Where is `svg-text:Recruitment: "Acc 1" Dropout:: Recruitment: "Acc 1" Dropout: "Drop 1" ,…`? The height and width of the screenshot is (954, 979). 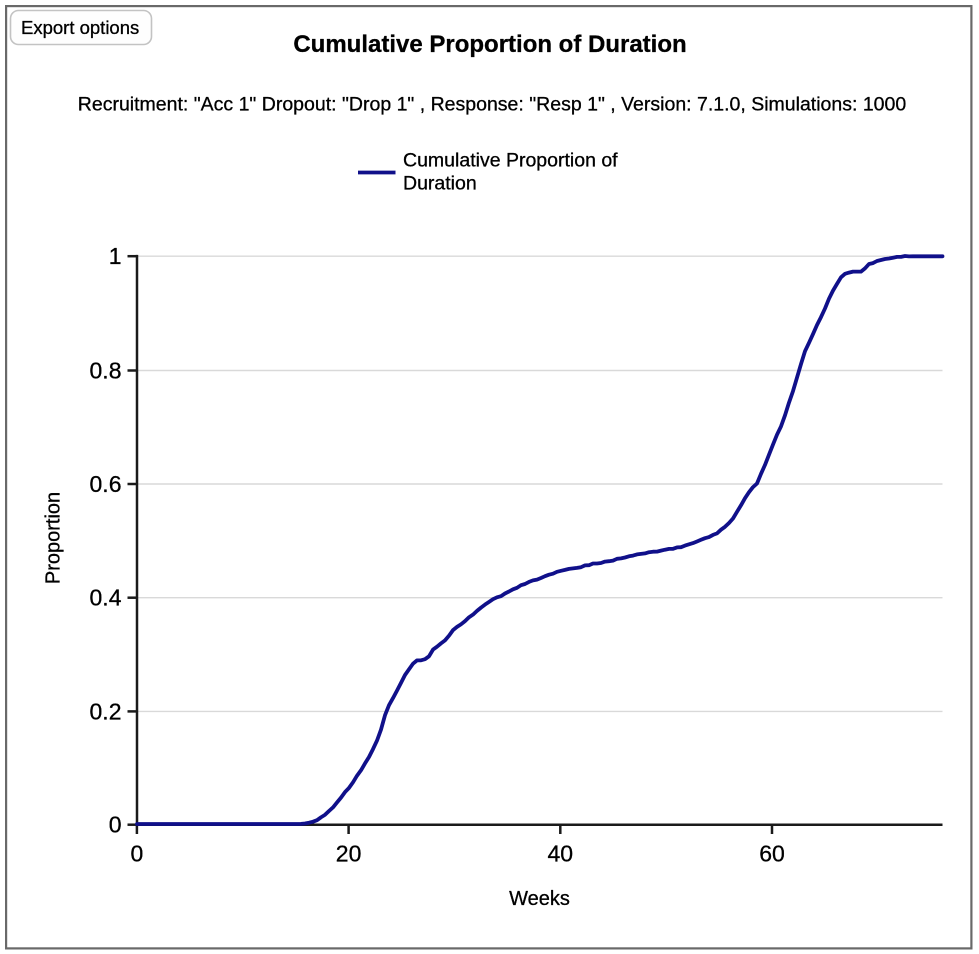 svg-text:Recruitment: "Acc 1" Dropout:: Recruitment: "Acc 1" Dropout: "Drop 1" ,… is located at coordinates (492, 105).